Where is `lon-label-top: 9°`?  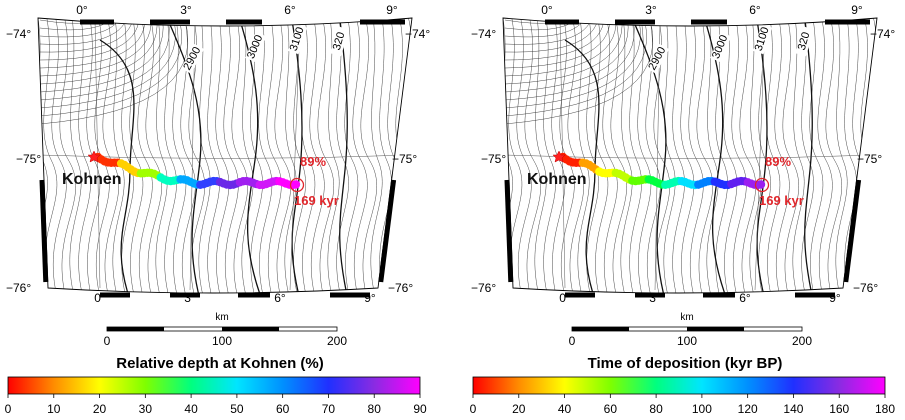
lon-label-top: 9° is located at coordinates (857, 10).